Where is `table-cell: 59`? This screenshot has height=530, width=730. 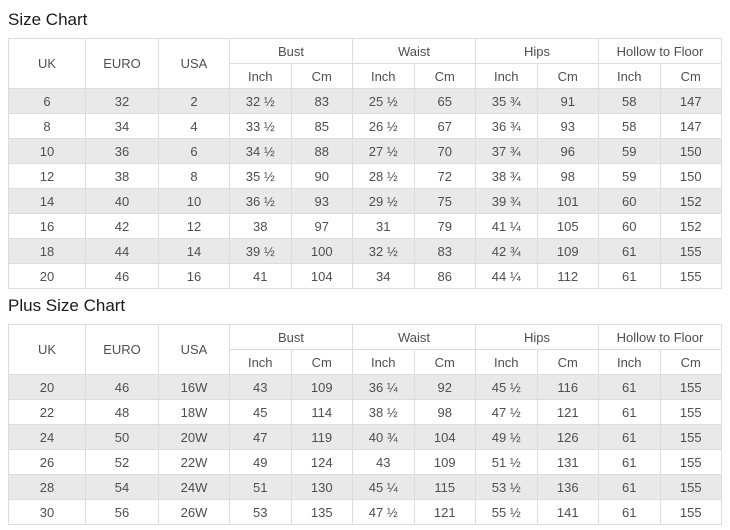 table-cell: 59 is located at coordinates (629, 176).